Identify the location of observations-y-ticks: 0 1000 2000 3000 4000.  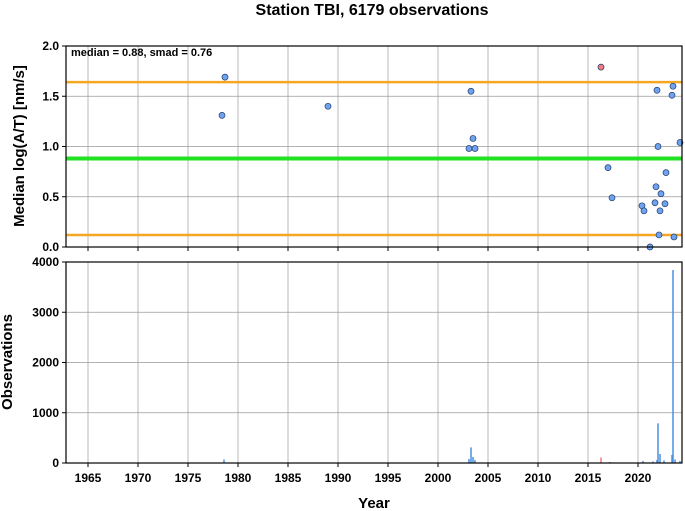
(49, 362).